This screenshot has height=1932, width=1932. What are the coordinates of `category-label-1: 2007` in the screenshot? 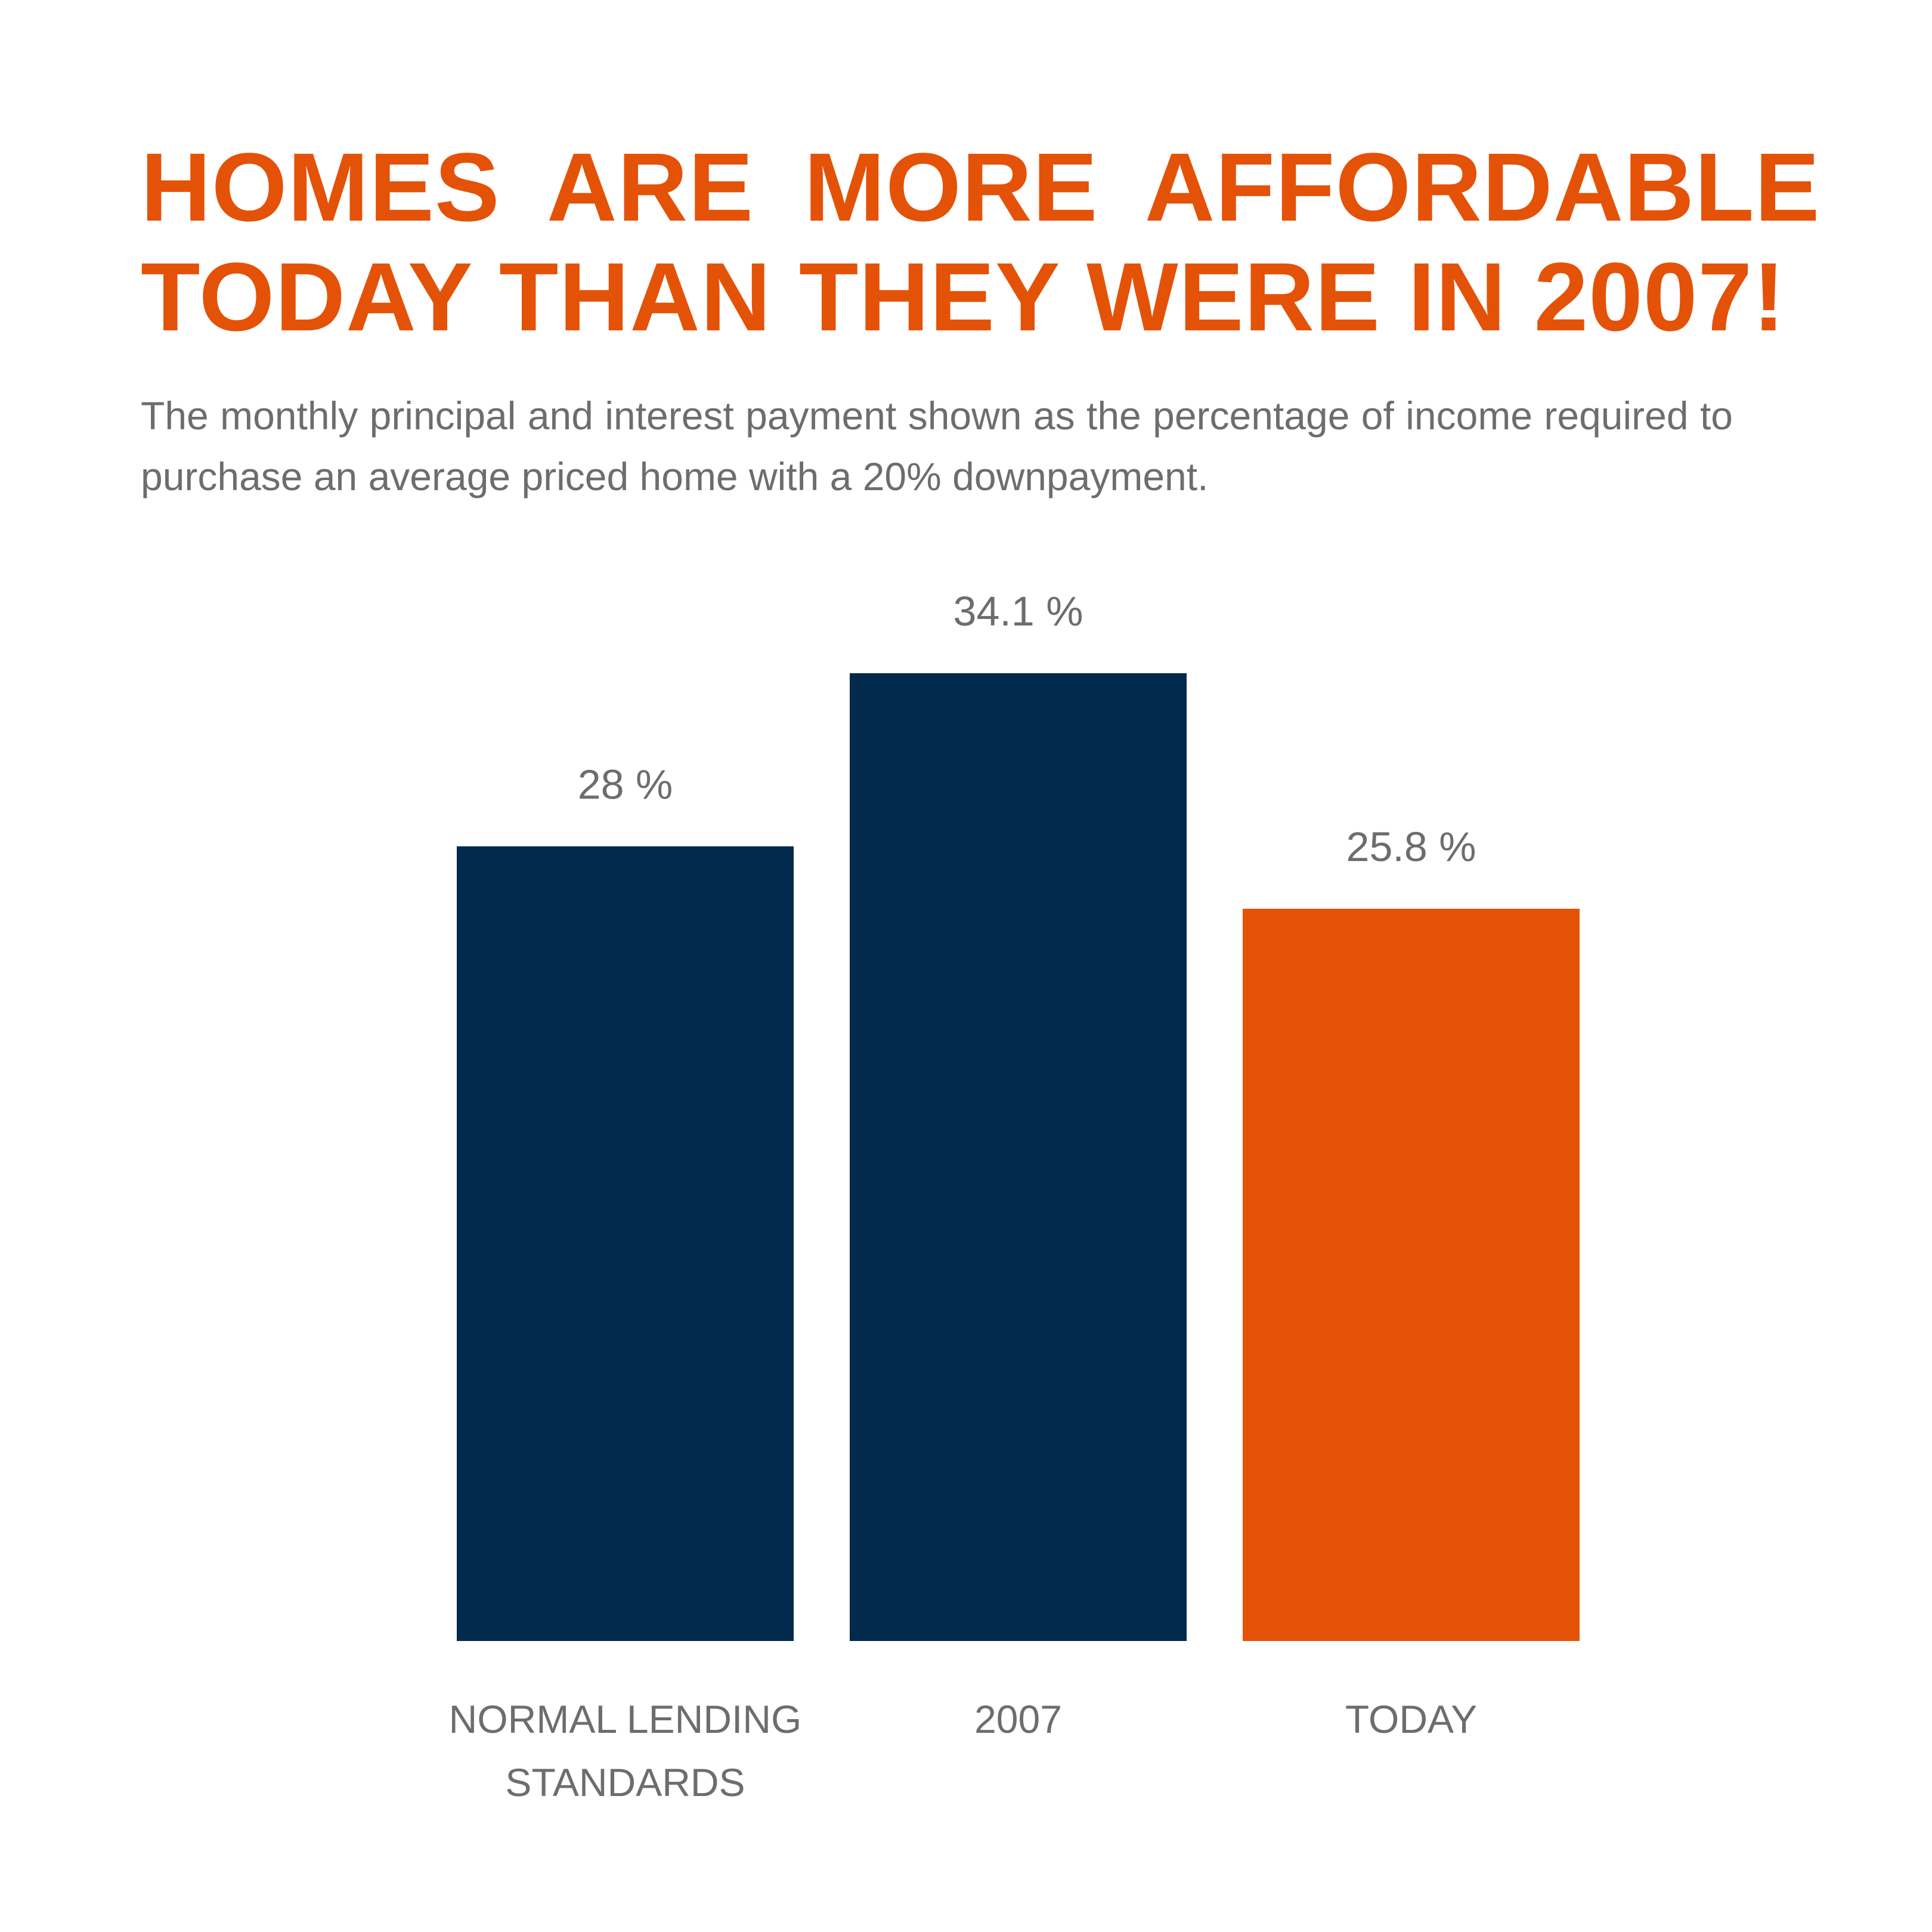 It's located at (1018, 1719).